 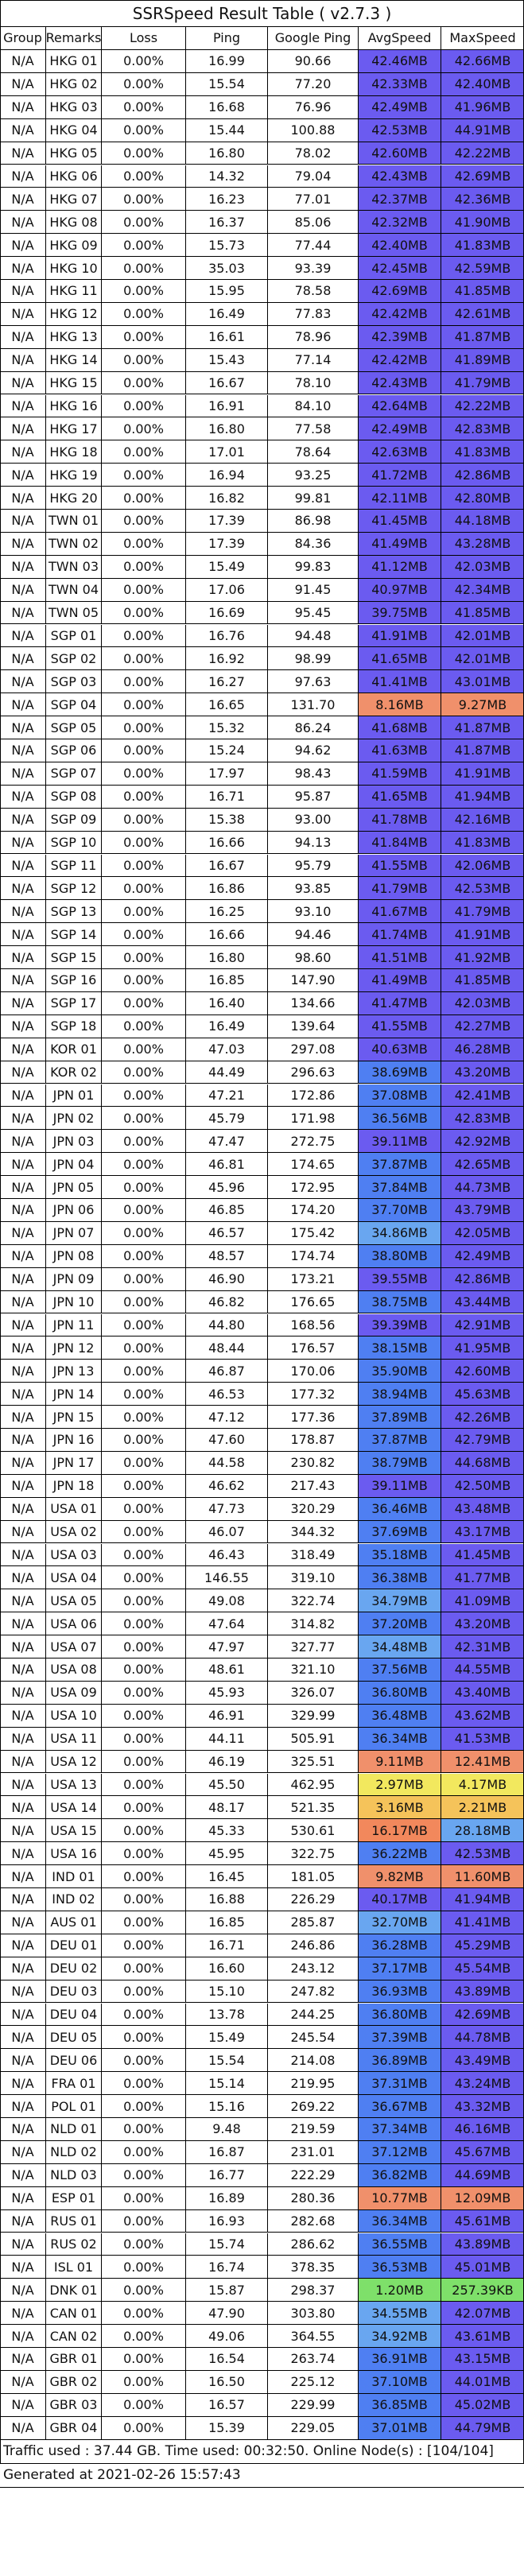 What do you see at coordinates (313, 1808) in the screenshot?
I see `cell-google-ping: 521.35` at bounding box center [313, 1808].